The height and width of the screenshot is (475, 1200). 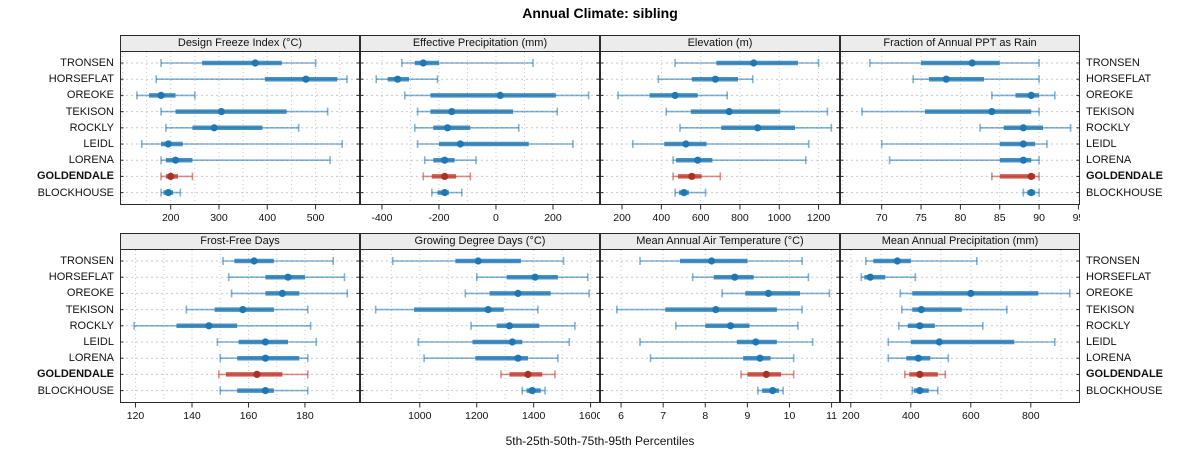 What do you see at coordinates (136, 416) in the screenshot?
I see `axis-tick-label: 120` at bounding box center [136, 416].